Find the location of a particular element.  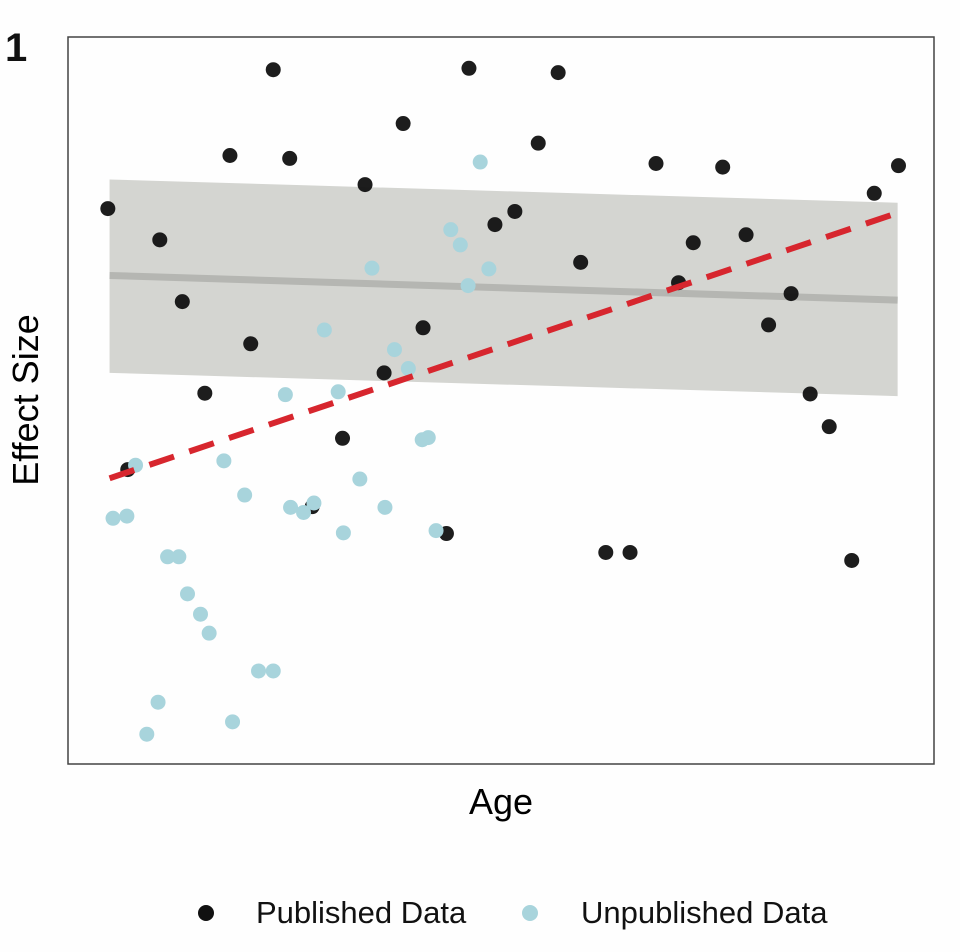

smooth-line-layer is located at coordinates (503, 287).